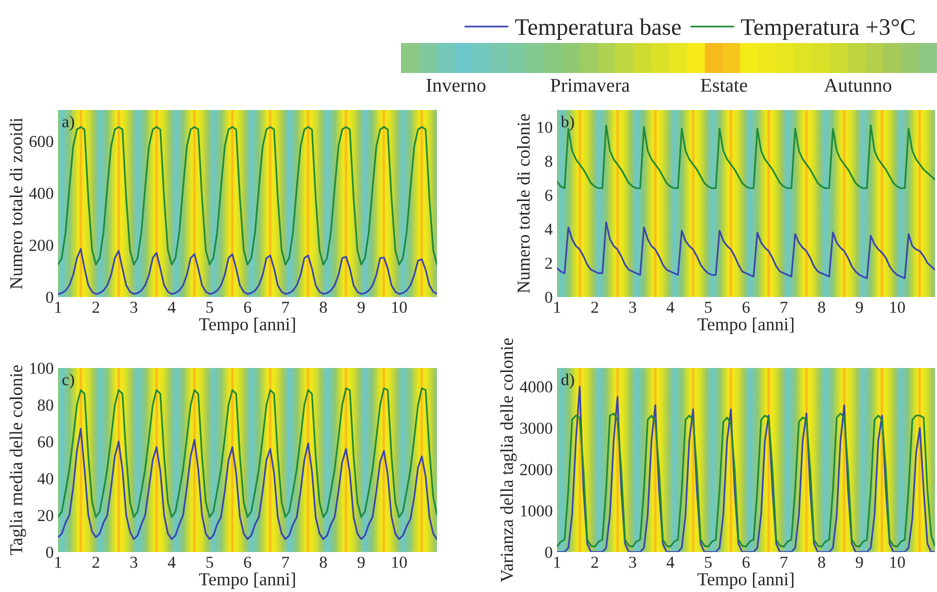  Describe the element at coordinates (724, 85) in the screenshot. I see `text: Estate` at that location.